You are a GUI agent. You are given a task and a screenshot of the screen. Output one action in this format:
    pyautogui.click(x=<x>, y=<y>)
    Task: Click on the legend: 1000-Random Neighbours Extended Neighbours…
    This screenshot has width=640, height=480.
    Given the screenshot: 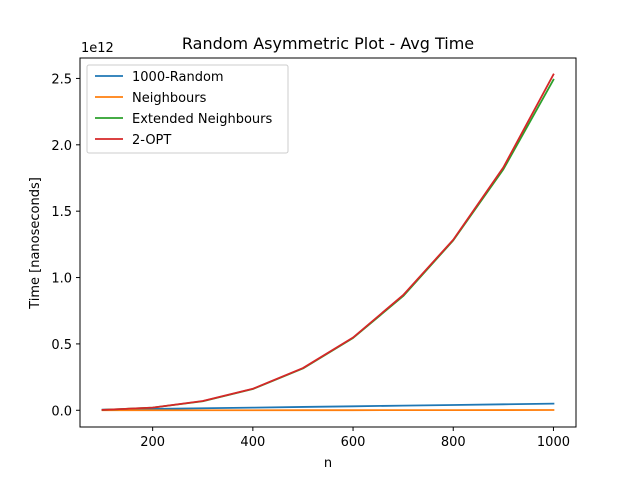 What is the action you would take?
    pyautogui.click(x=187, y=109)
    